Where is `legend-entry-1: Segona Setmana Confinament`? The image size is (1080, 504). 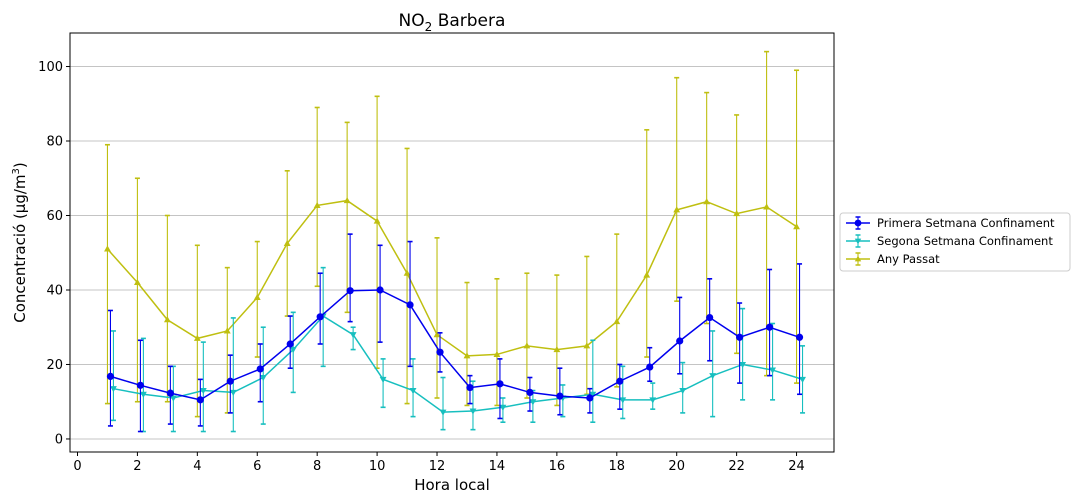 legend-entry-1: Segona Setmana Confinament is located at coordinates (949, 241).